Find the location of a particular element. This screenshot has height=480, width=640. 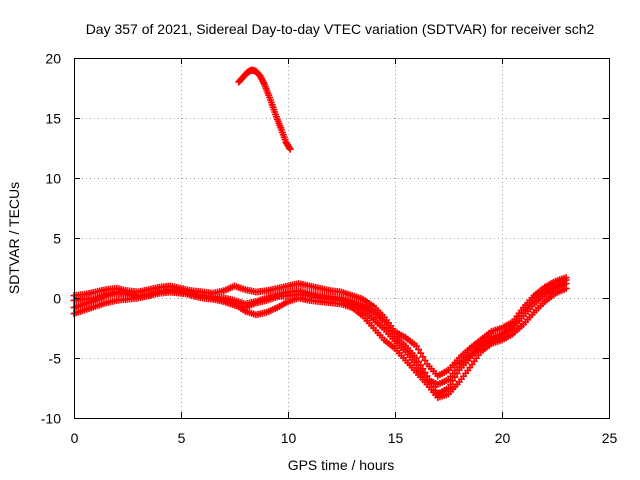

x-tick-label: 15 is located at coordinates (396, 438).